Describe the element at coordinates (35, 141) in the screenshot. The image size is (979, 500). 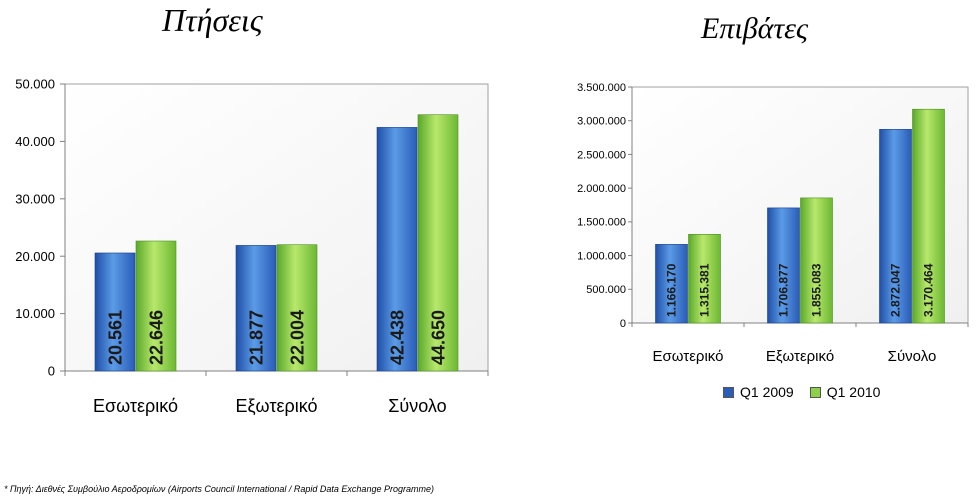
I see `flights-y-tick-label: 40.000` at that location.